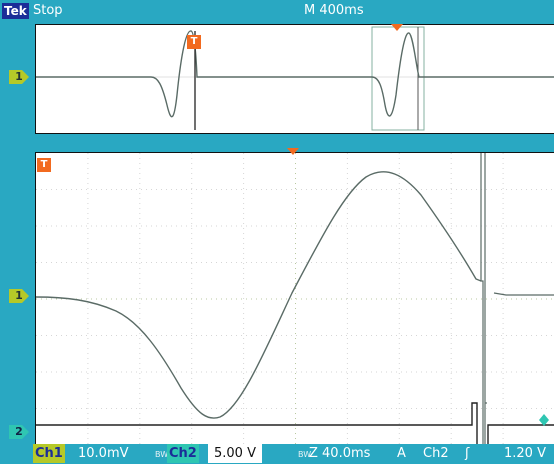  What do you see at coordinates (48, 10) in the screenshot?
I see `run-state: Stop` at bounding box center [48, 10].